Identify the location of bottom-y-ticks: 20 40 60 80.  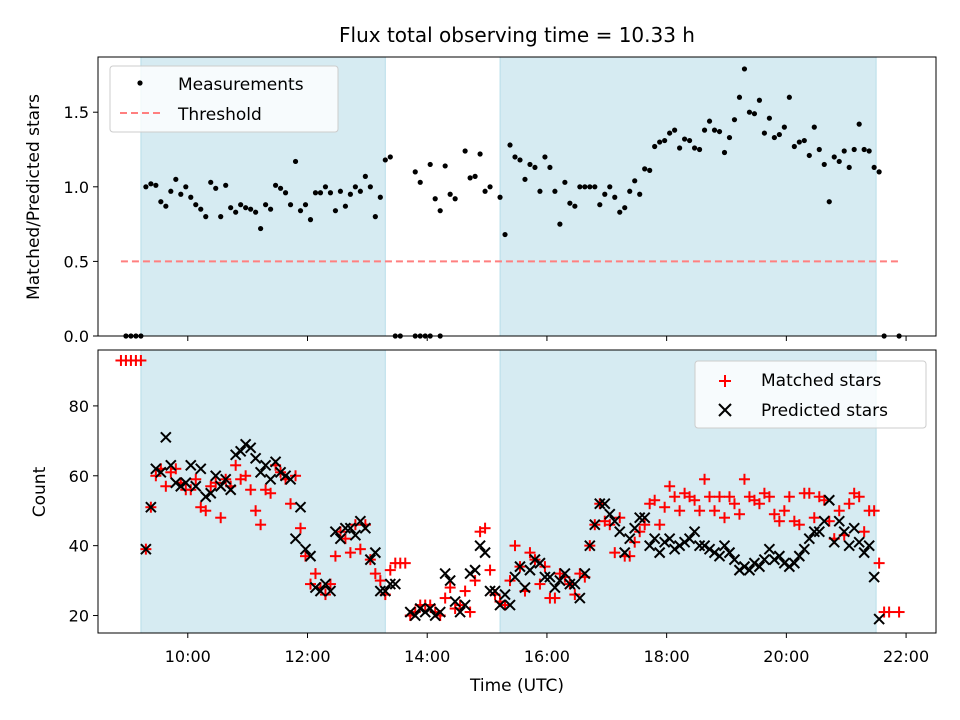
(83, 511).